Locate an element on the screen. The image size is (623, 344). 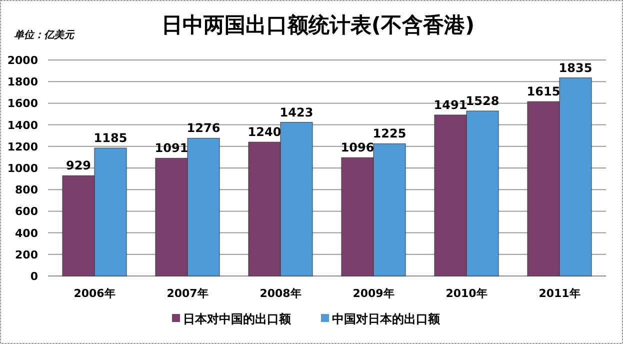
data-label: 1528 is located at coordinates (483, 101).